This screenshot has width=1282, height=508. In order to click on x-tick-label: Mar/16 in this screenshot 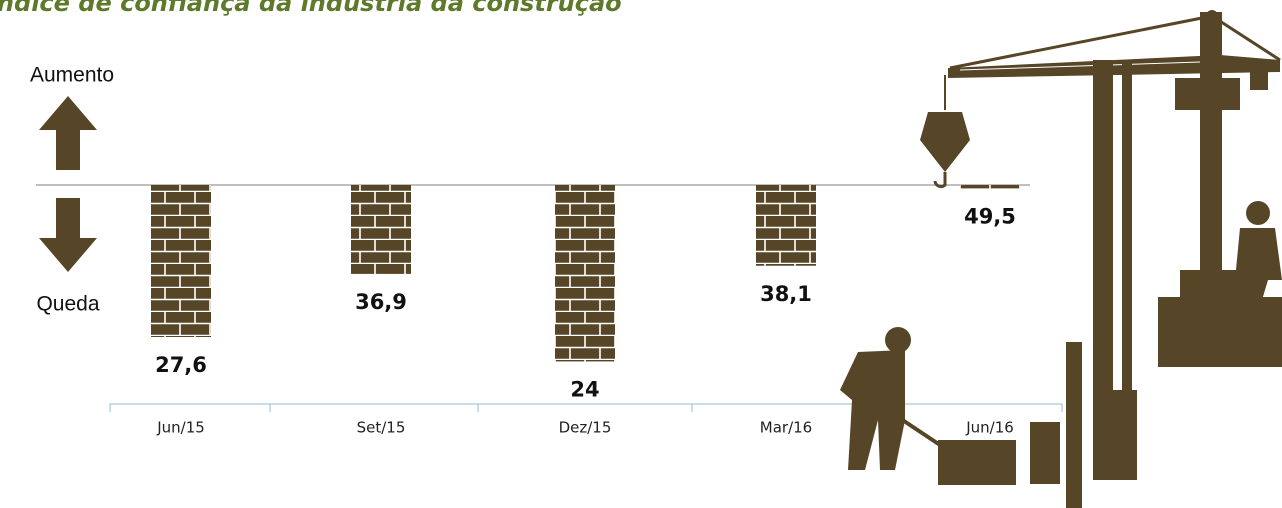, I will do `click(786, 428)`.